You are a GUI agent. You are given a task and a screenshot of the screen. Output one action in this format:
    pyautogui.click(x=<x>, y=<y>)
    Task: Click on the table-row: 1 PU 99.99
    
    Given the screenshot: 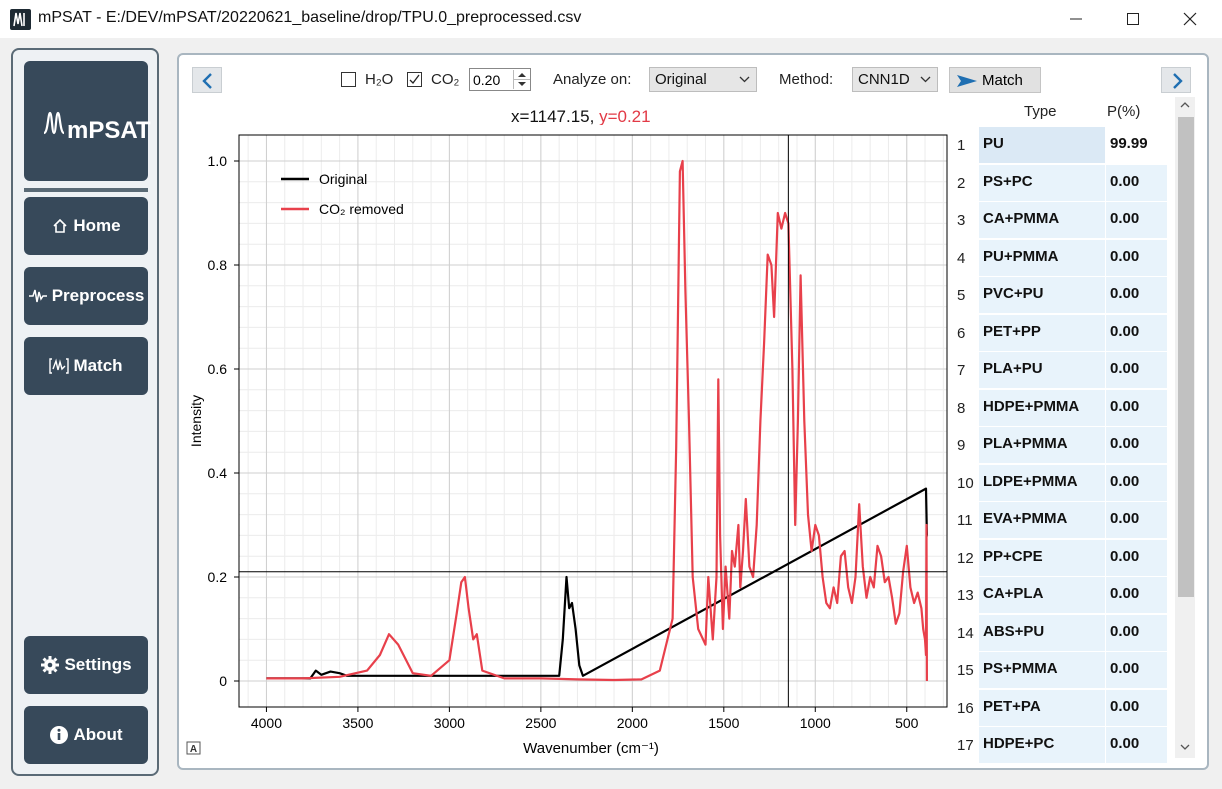 What is the action you would take?
    pyautogui.click(x=1062, y=146)
    